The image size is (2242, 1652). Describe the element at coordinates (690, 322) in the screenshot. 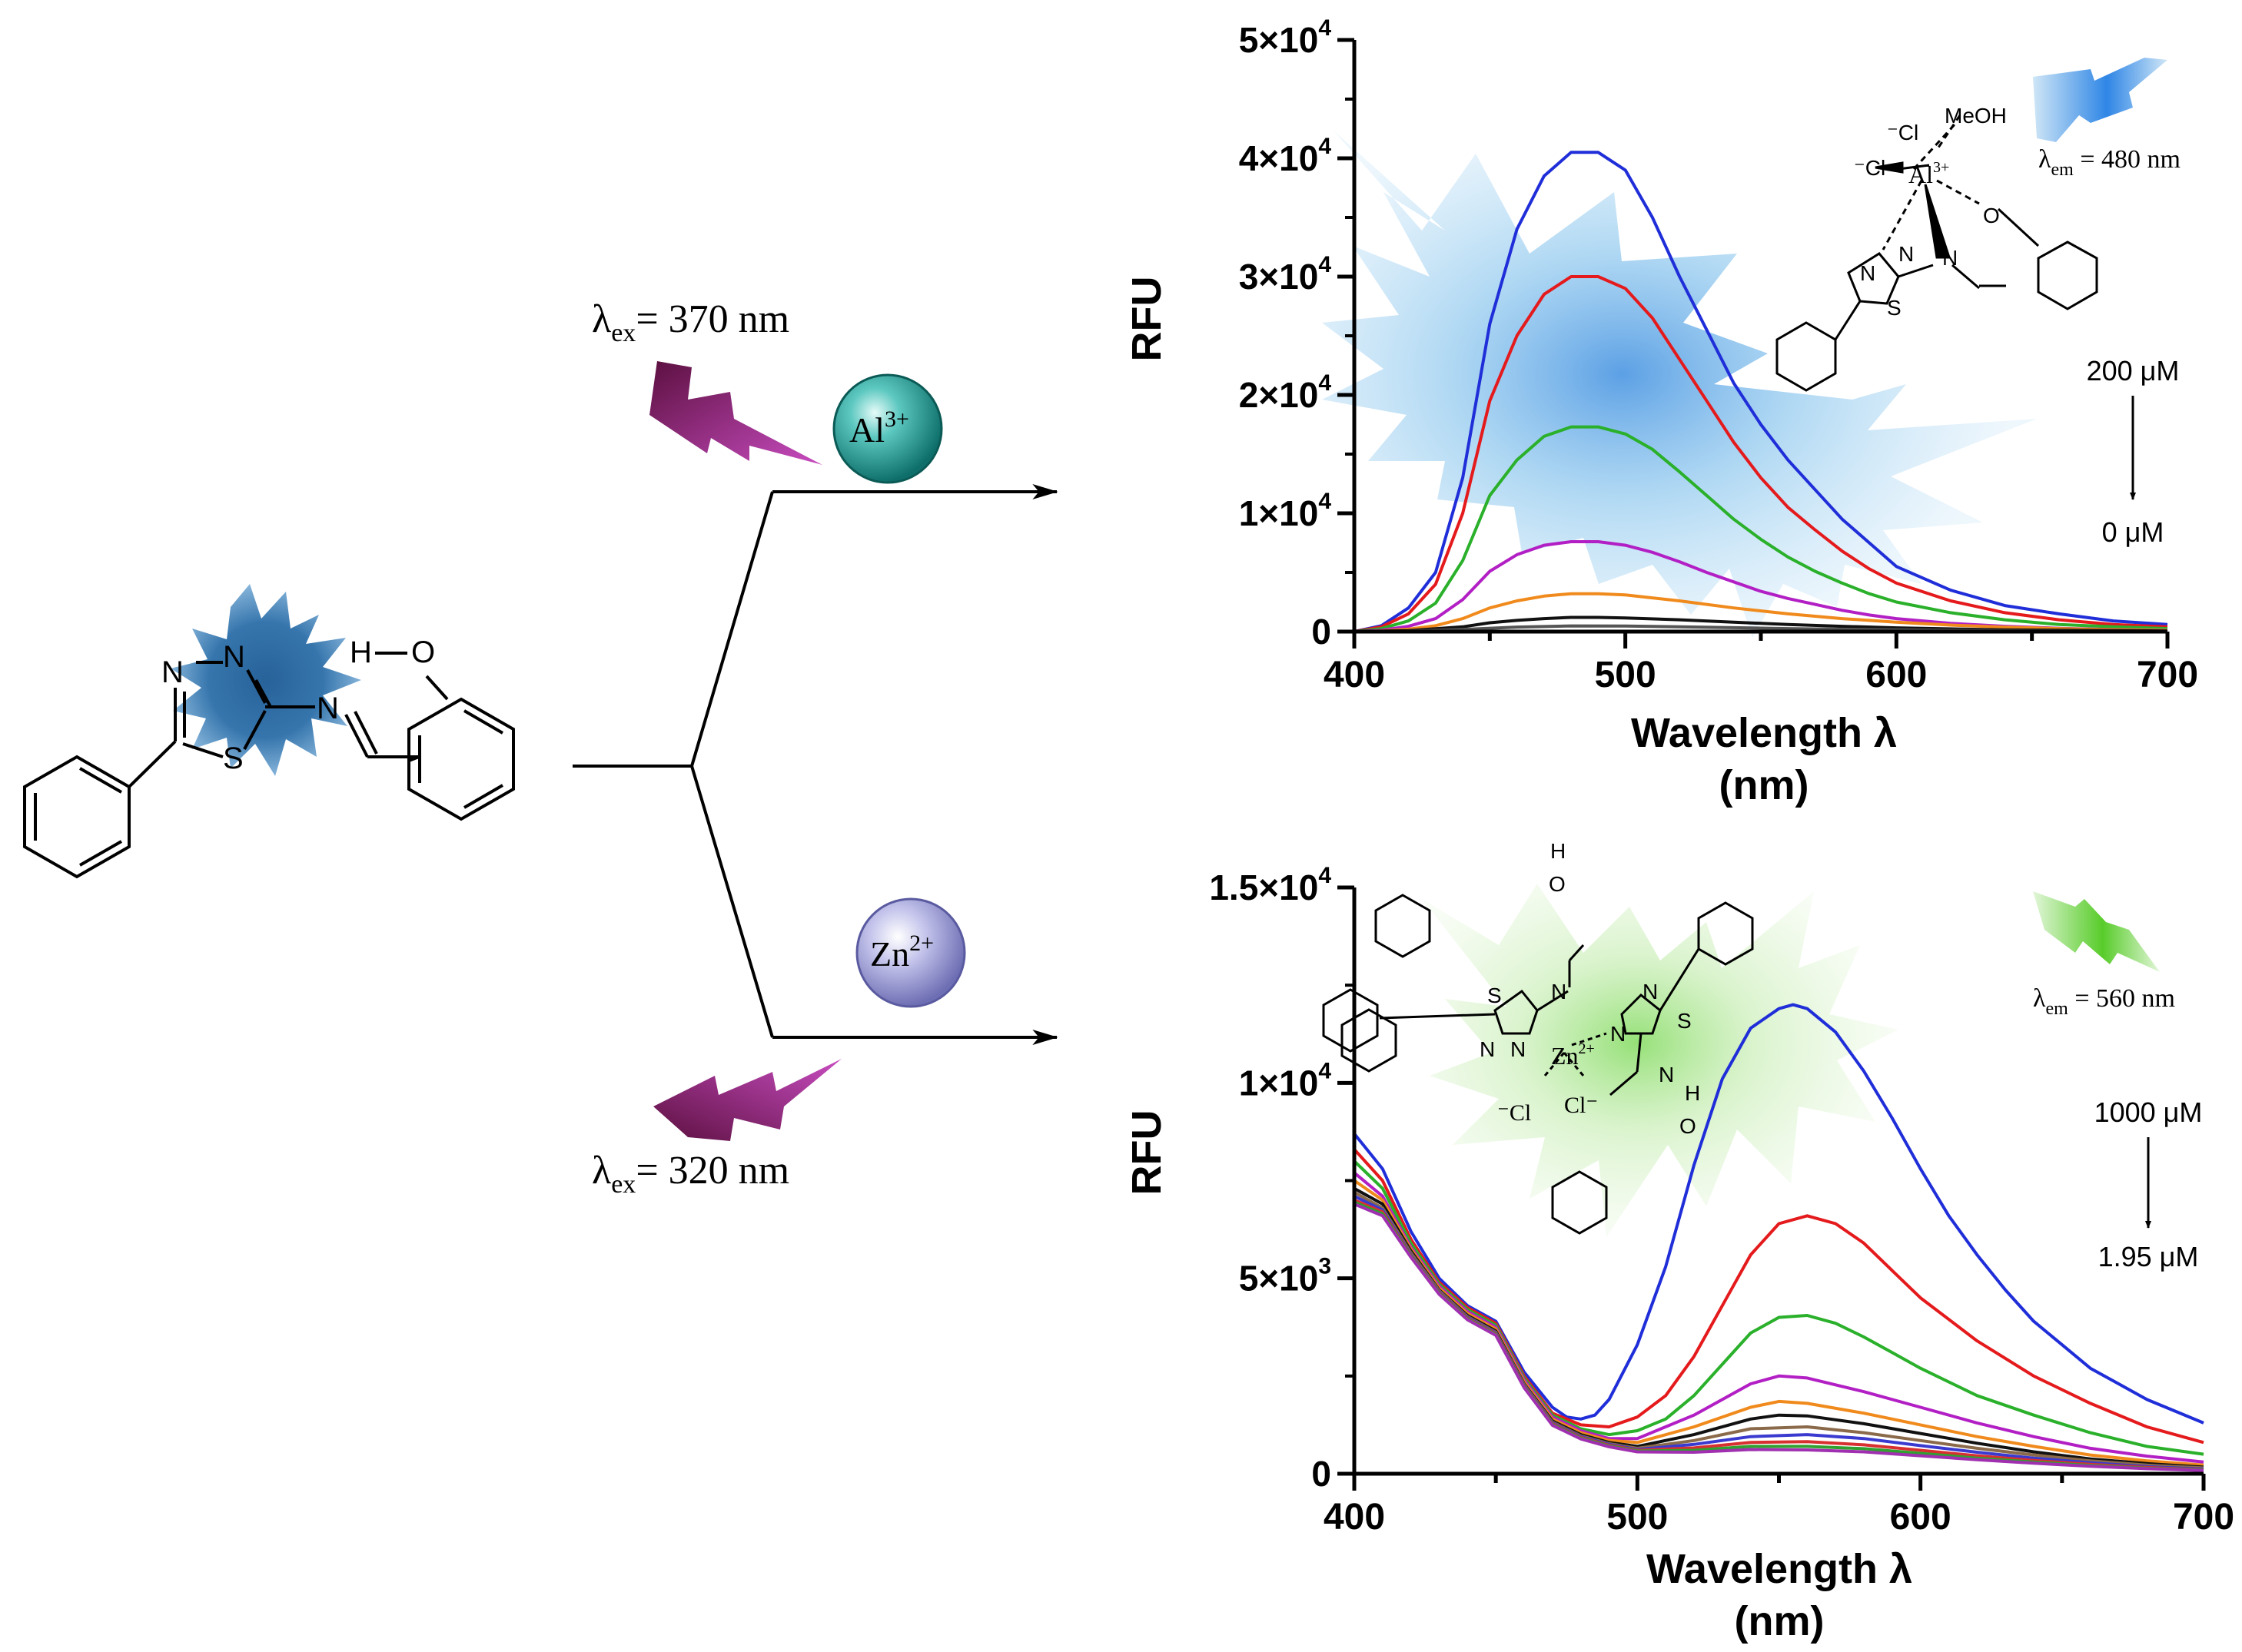

I see `excitation-label-top: λex= 370 nm` at that location.